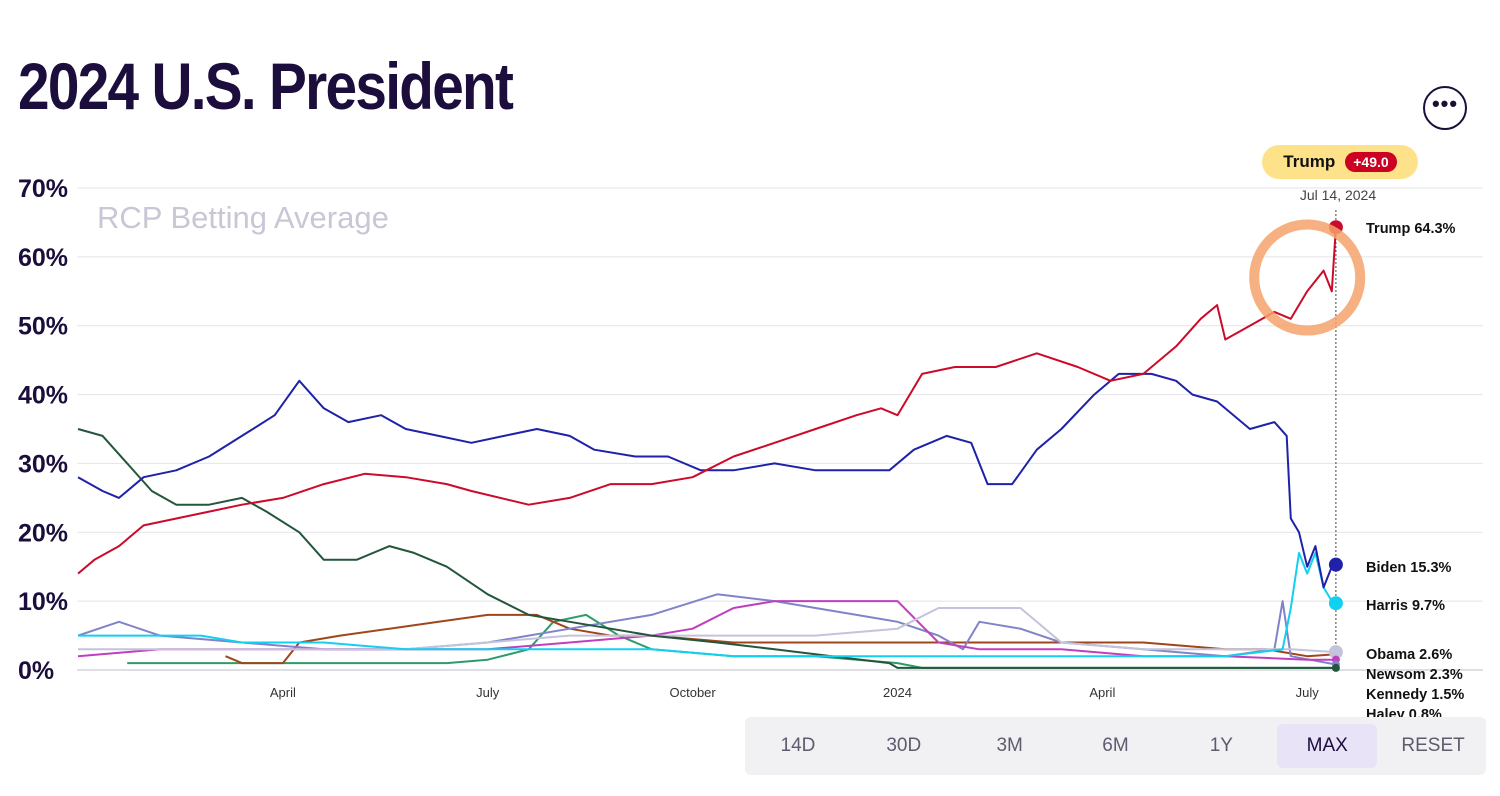 This screenshot has width=1500, height=796. I want to click on highlight-ring, so click(1307, 277).